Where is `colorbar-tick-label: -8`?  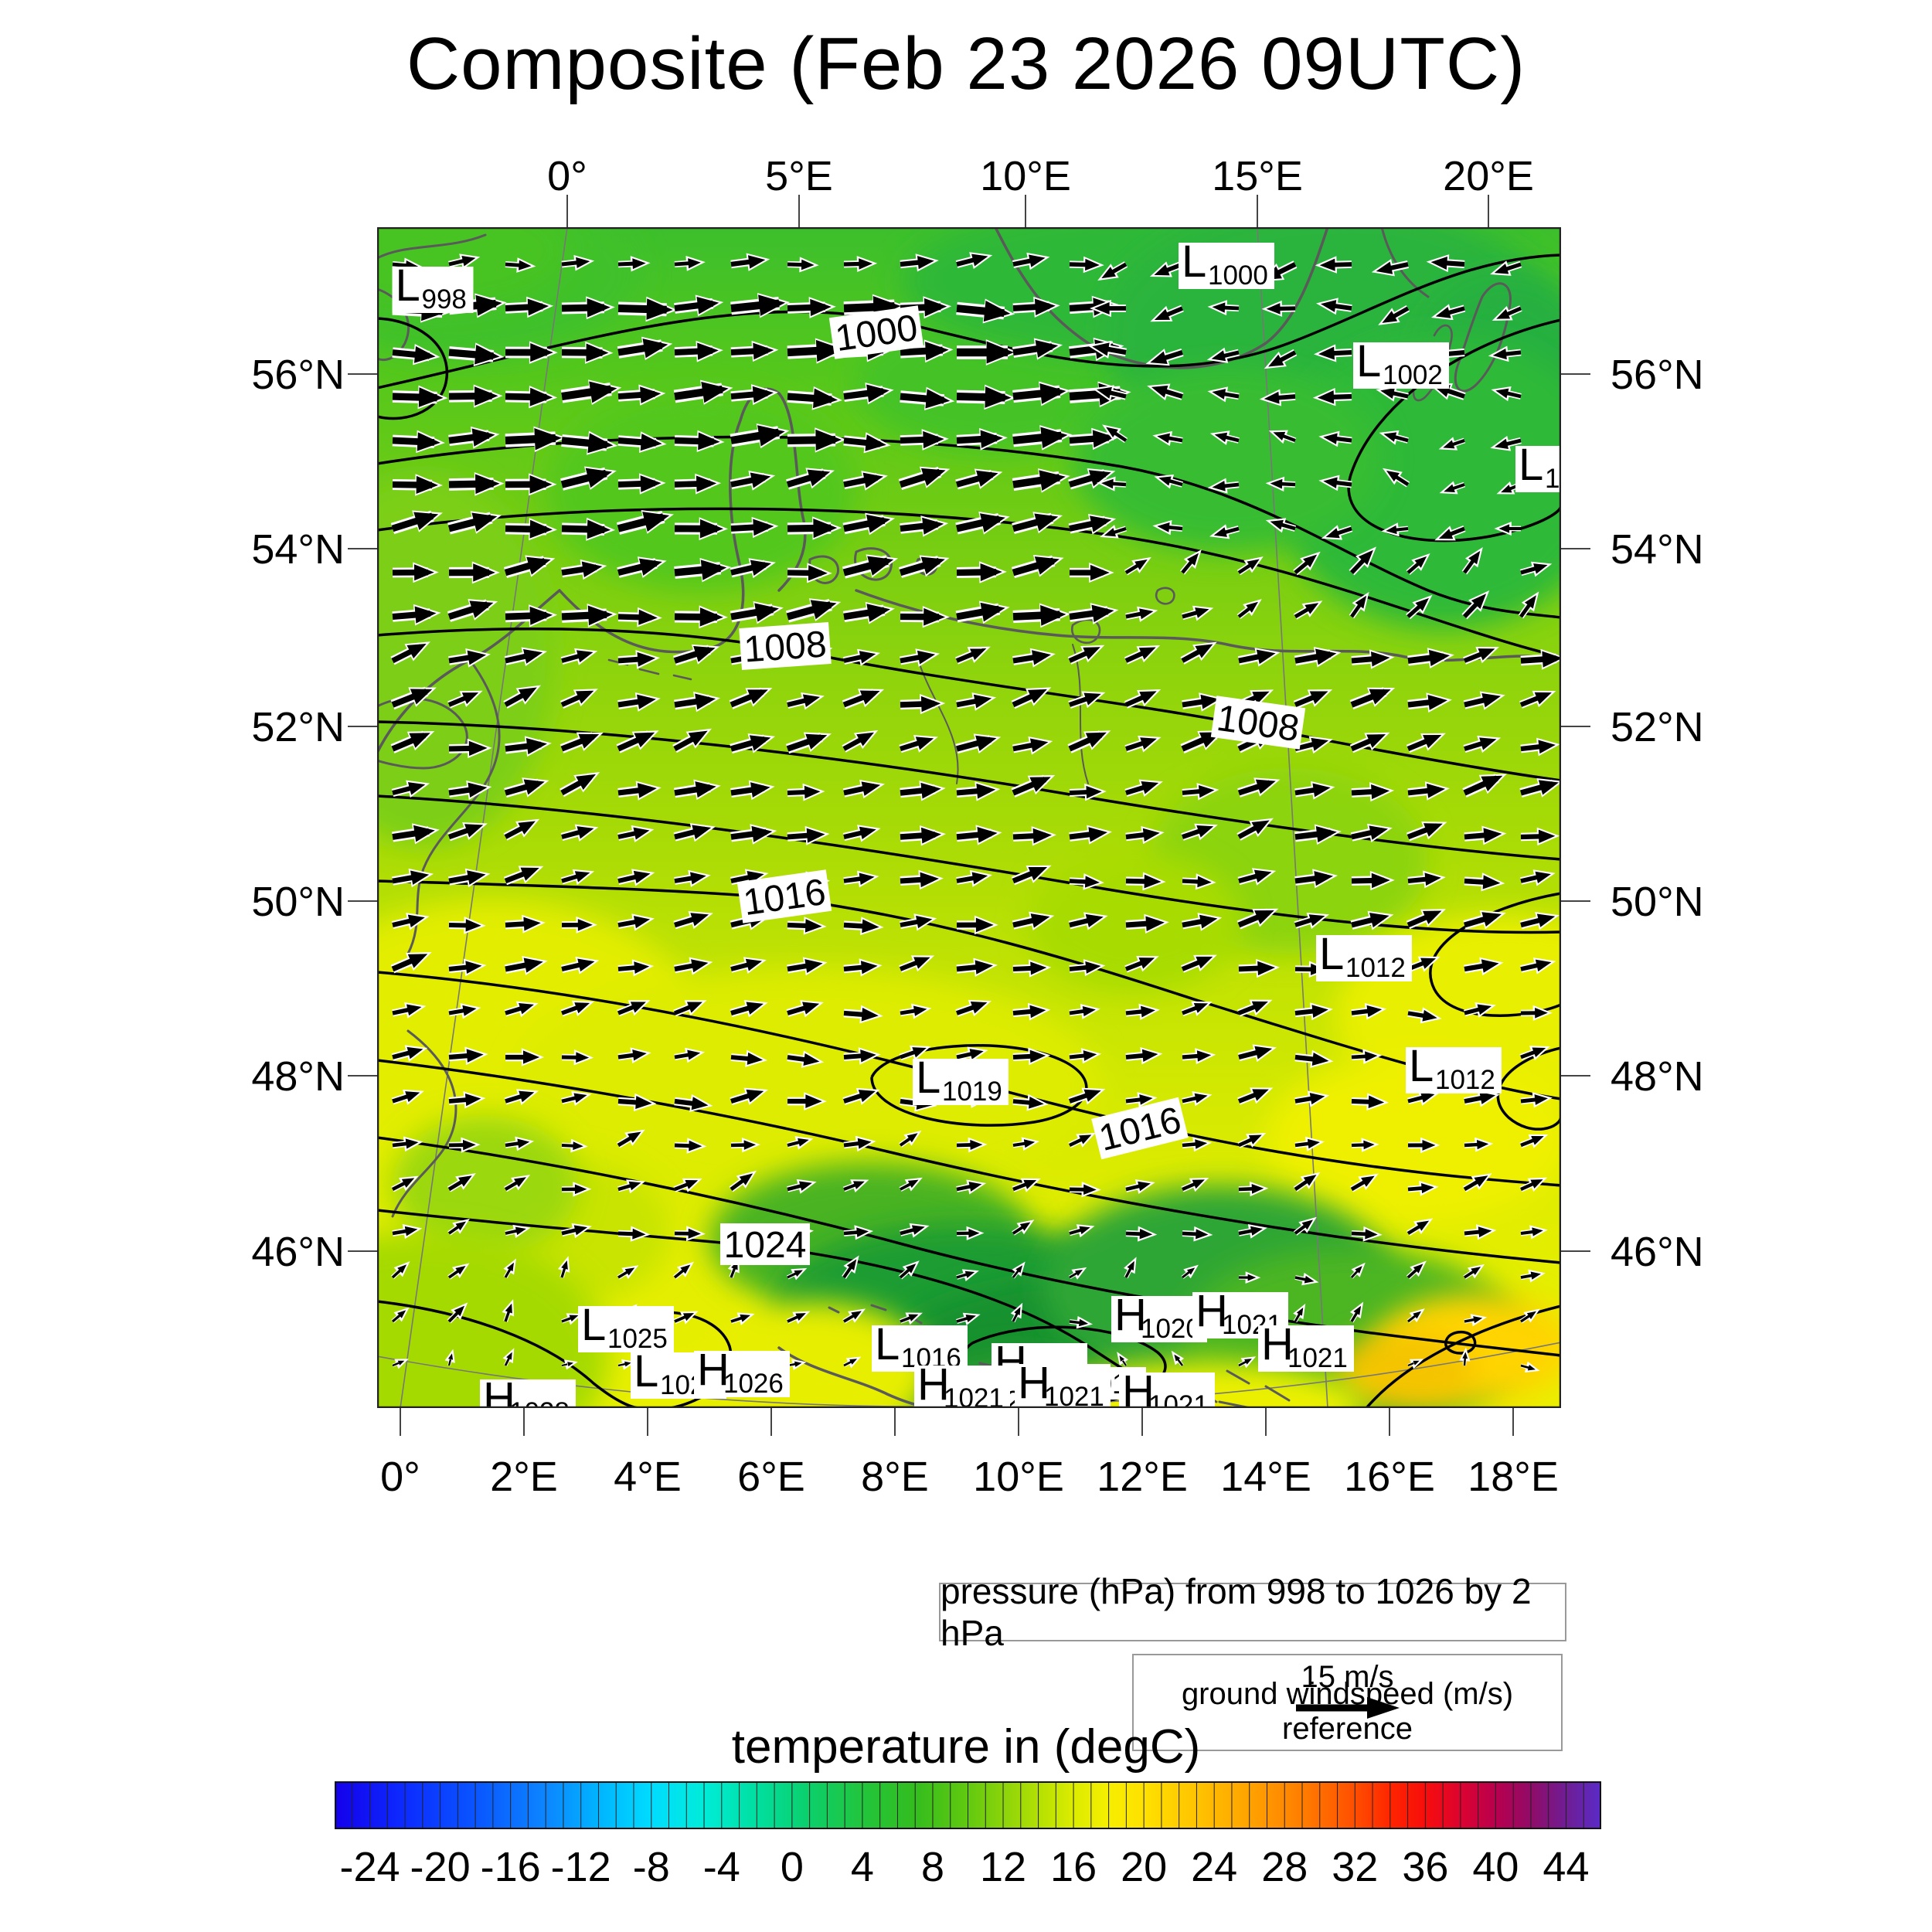 colorbar-tick-label: -8 is located at coordinates (651, 1867).